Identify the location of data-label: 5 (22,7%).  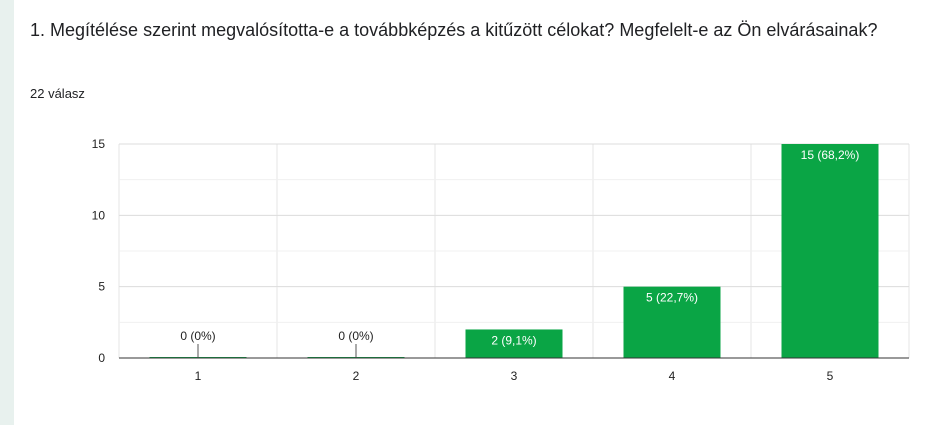
(672, 298).